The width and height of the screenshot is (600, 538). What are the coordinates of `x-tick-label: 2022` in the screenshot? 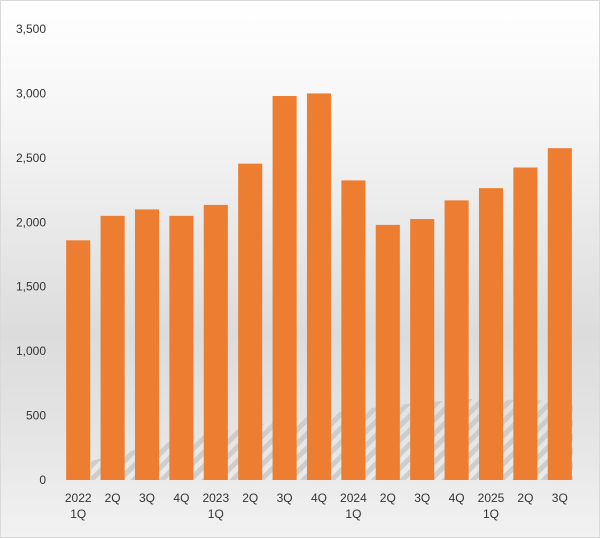 It's located at (78, 498).